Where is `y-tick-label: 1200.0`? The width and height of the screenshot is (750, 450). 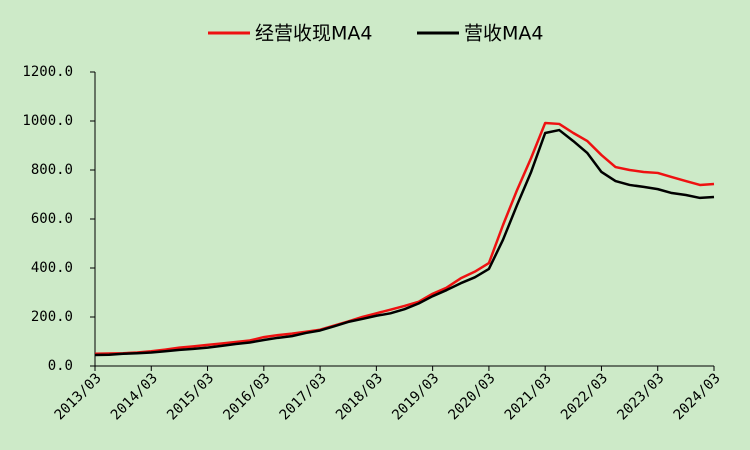 y-tick-label: 1200.0 is located at coordinates (47, 72).